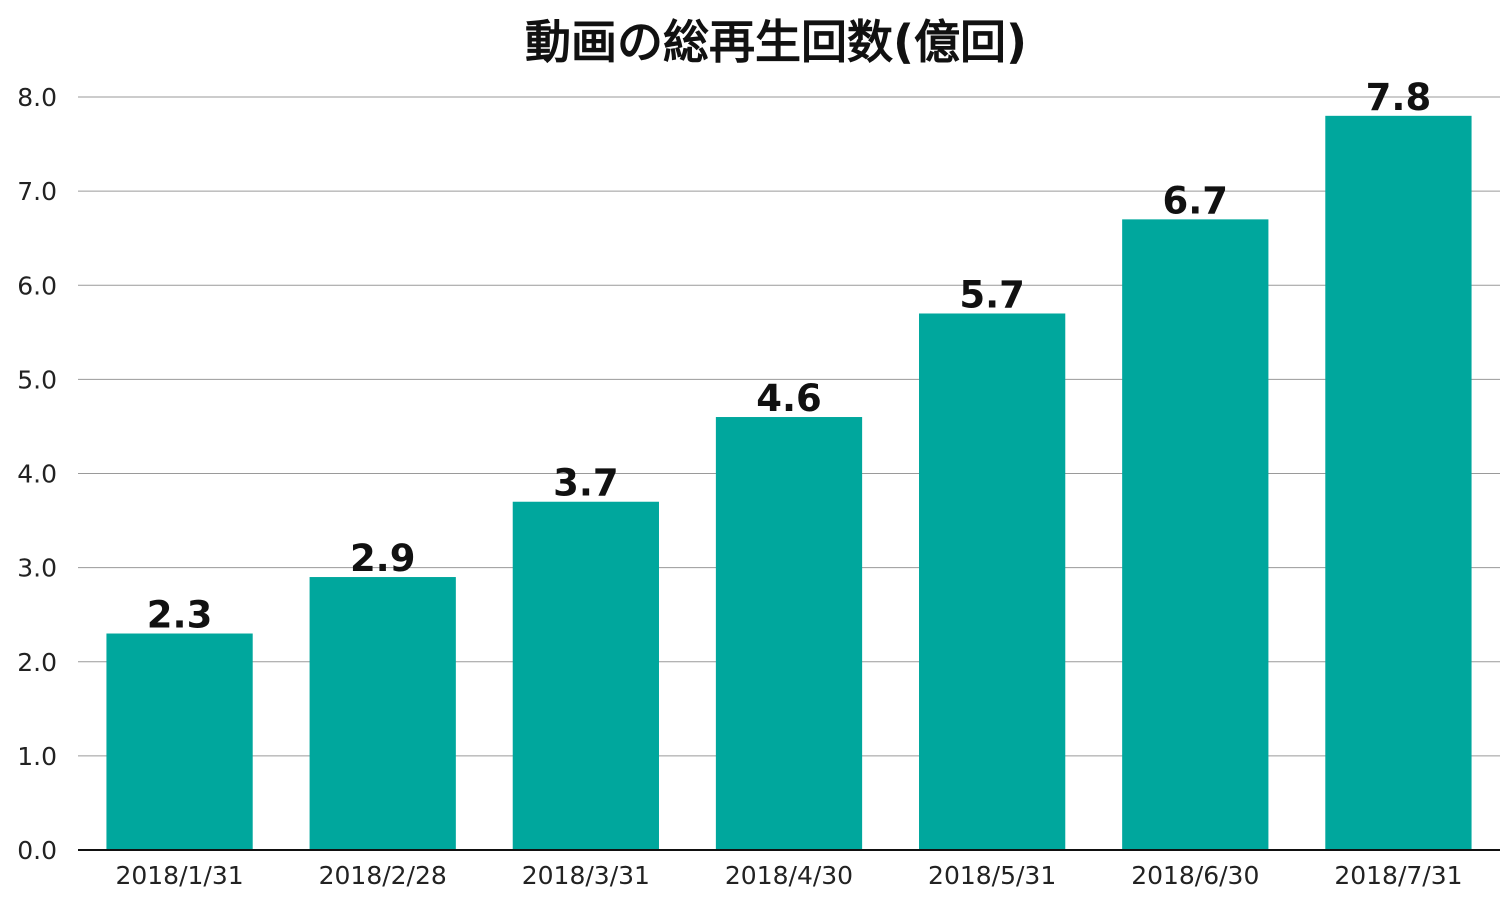 The image size is (1508, 897). What do you see at coordinates (179, 875) in the screenshot?
I see `x-tick-label: 2018/1/31` at bounding box center [179, 875].